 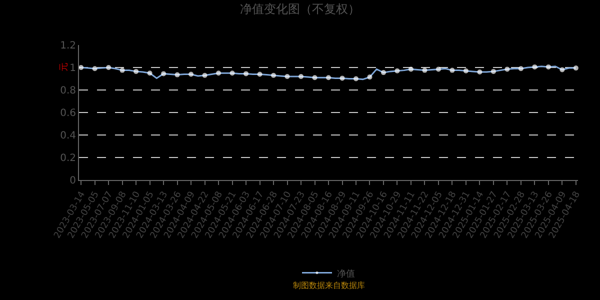 I want to click on y-tick-label: 1, so click(x=73, y=68).